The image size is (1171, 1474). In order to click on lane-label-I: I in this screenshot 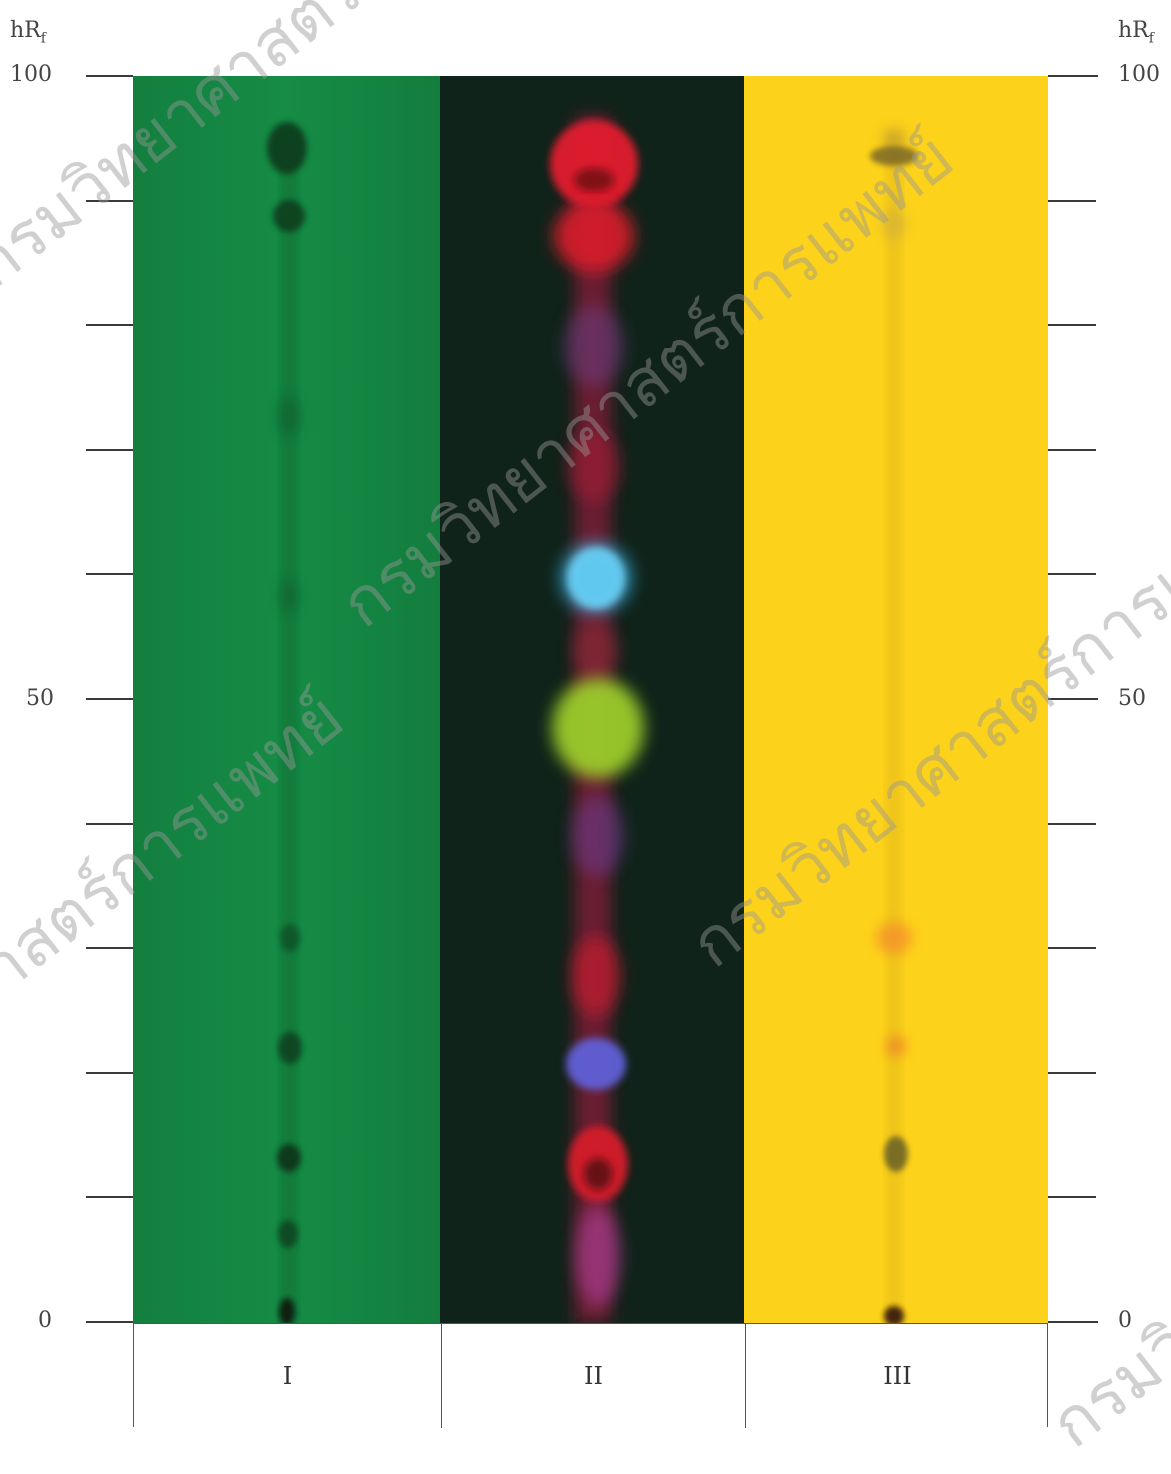, I will do `click(287, 1376)`.